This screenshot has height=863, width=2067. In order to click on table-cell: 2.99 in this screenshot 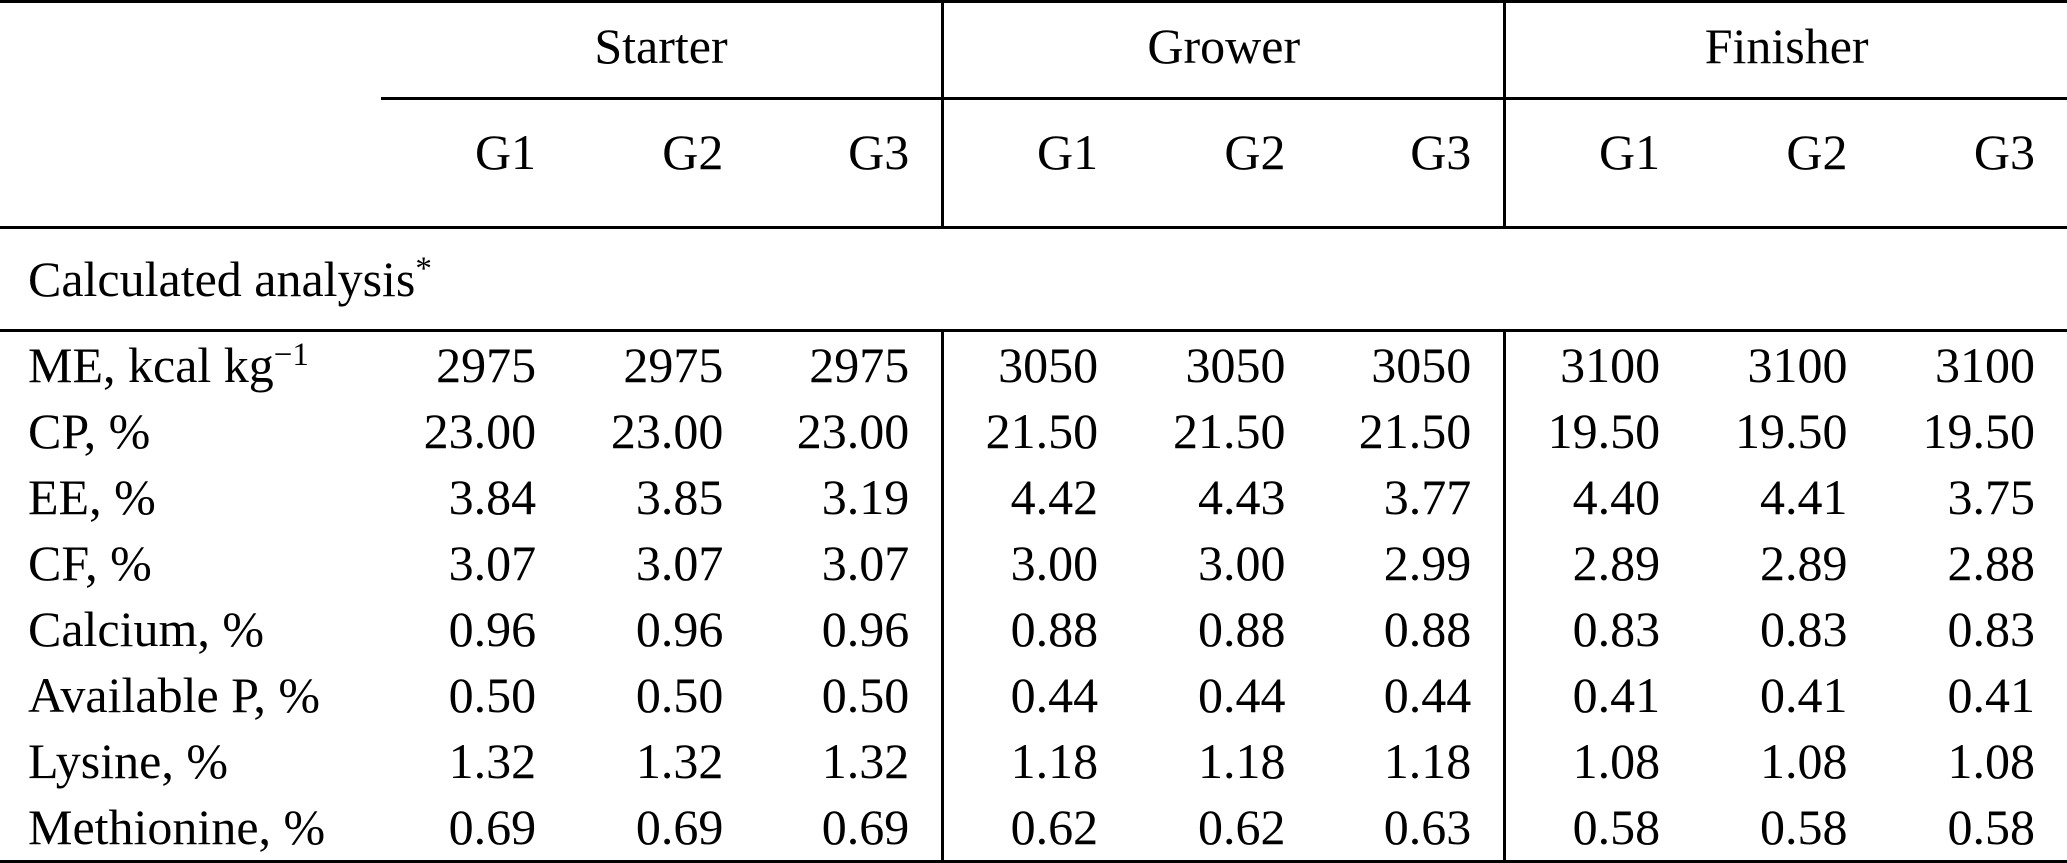, I will do `click(1427, 563)`.